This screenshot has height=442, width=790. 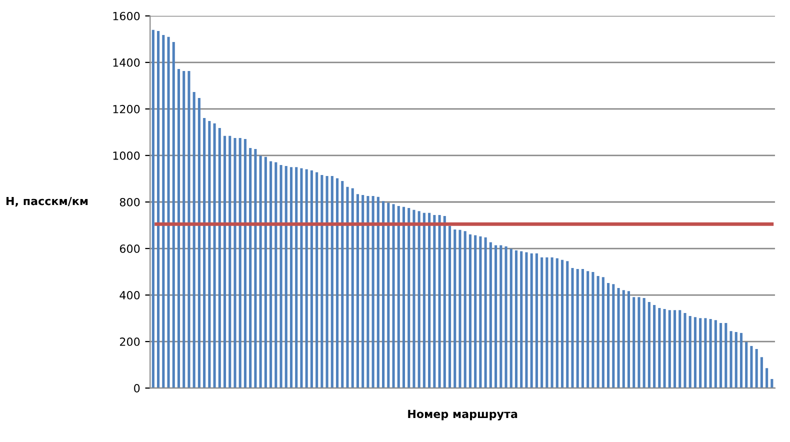 What do you see at coordinates (126, 155) in the screenshot?
I see `y-tick-label: 1000` at bounding box center [126, 155].